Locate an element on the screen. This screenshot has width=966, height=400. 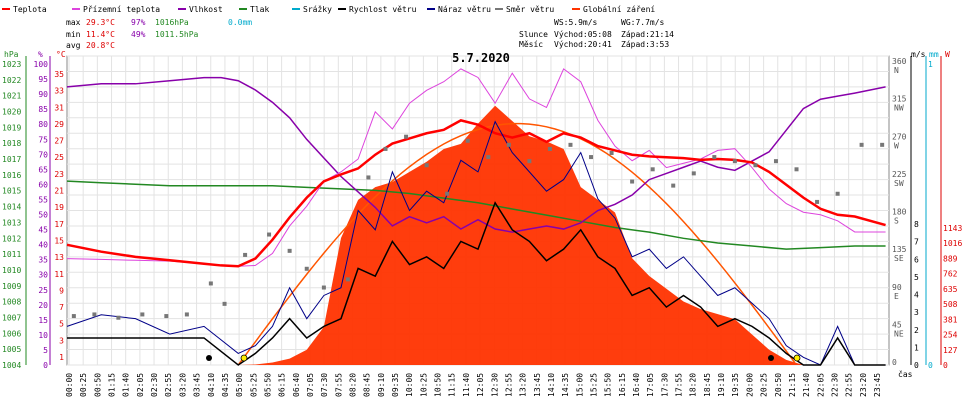
temperature-tick: 27 is located at coordinates (59, 141).